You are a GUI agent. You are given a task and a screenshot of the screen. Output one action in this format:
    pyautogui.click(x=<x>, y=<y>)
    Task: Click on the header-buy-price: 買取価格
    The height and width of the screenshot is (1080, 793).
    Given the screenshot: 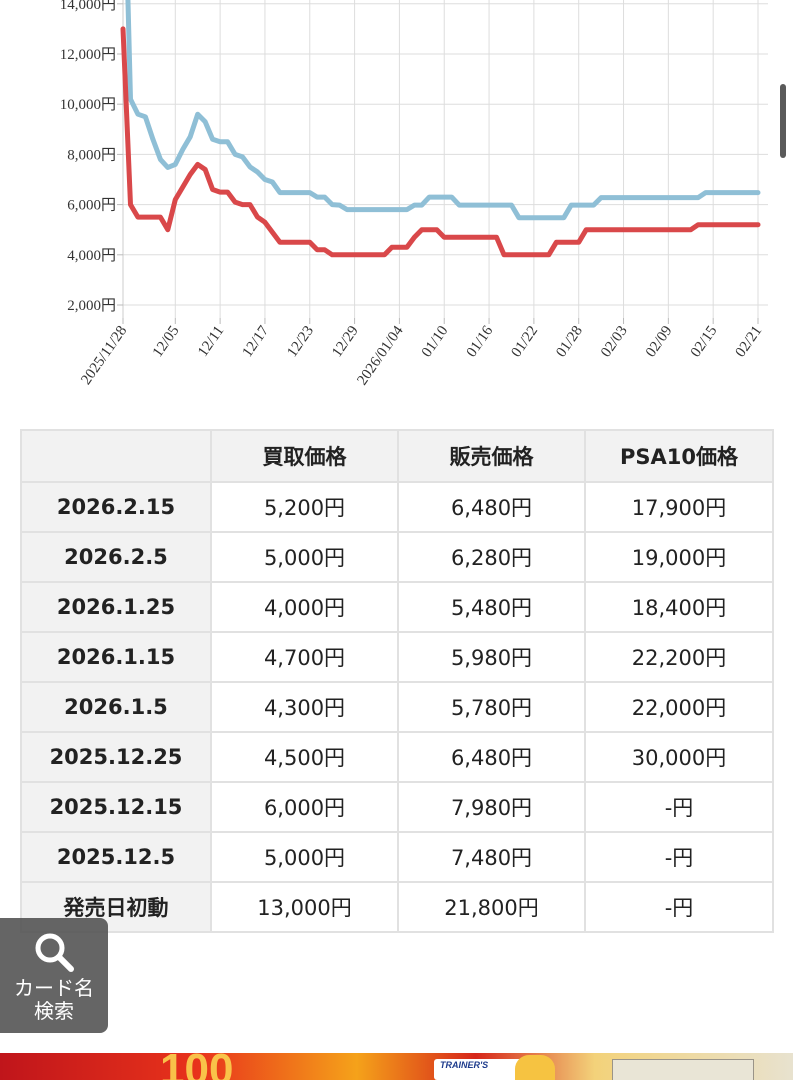 What is the action you would take?
    pyautogui.click(x=304, y=456)
    